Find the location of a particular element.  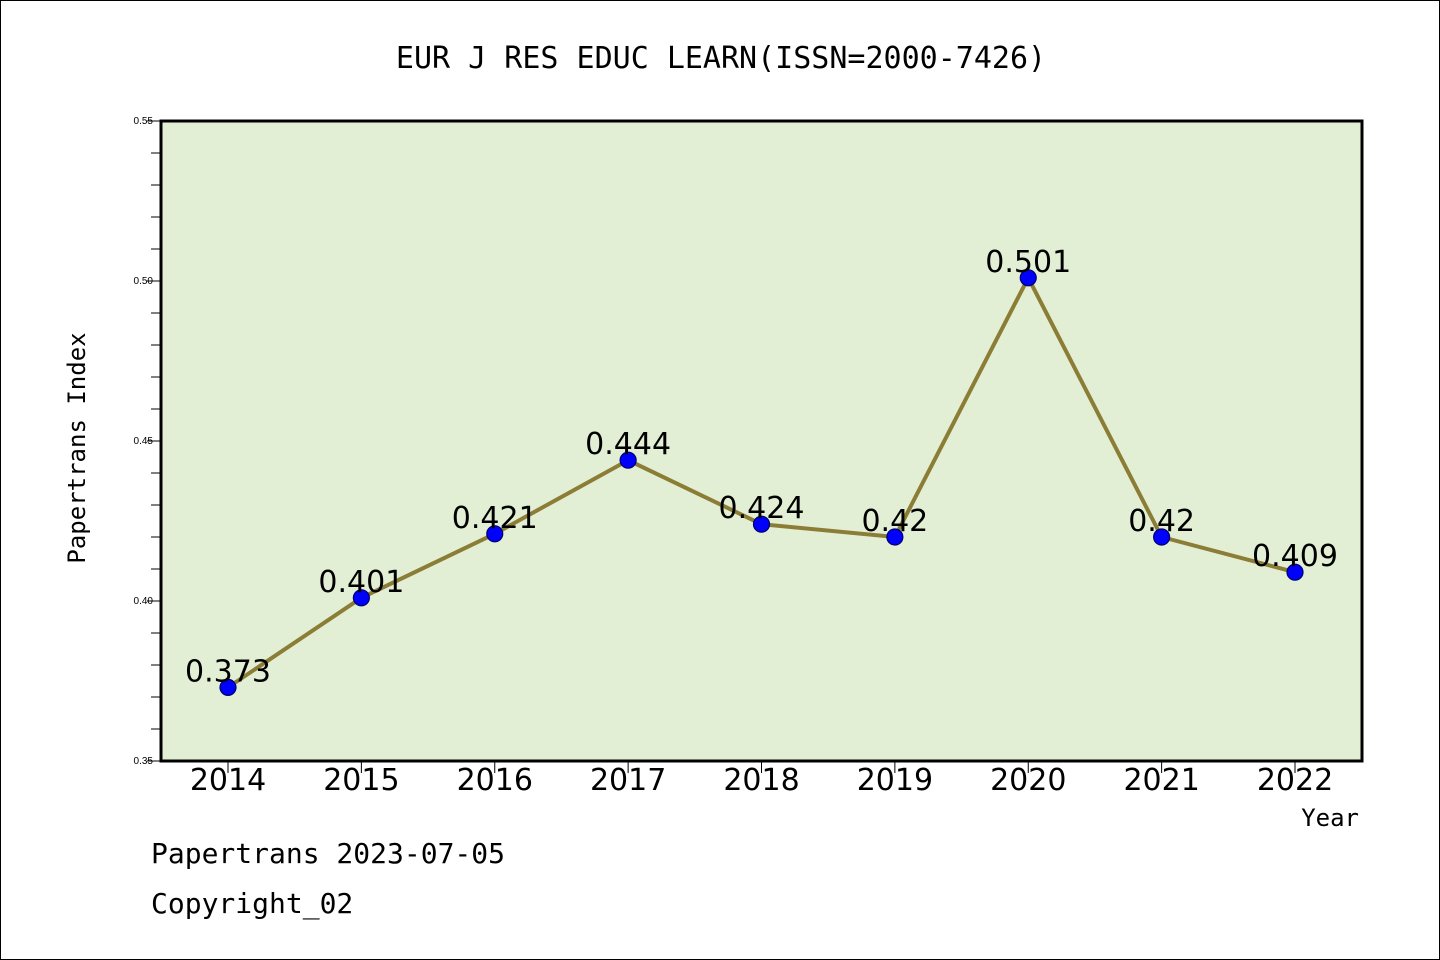

data-label: 0.373 is located at coordinates (228, 671).